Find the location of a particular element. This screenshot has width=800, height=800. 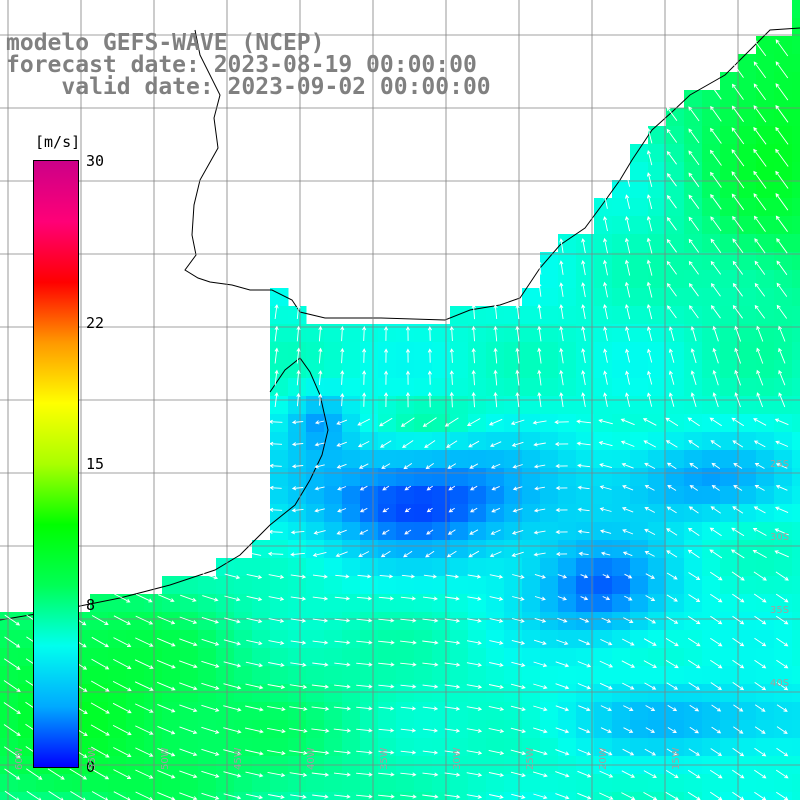

longitude-label: 50W is located at coordinates (165, 758).